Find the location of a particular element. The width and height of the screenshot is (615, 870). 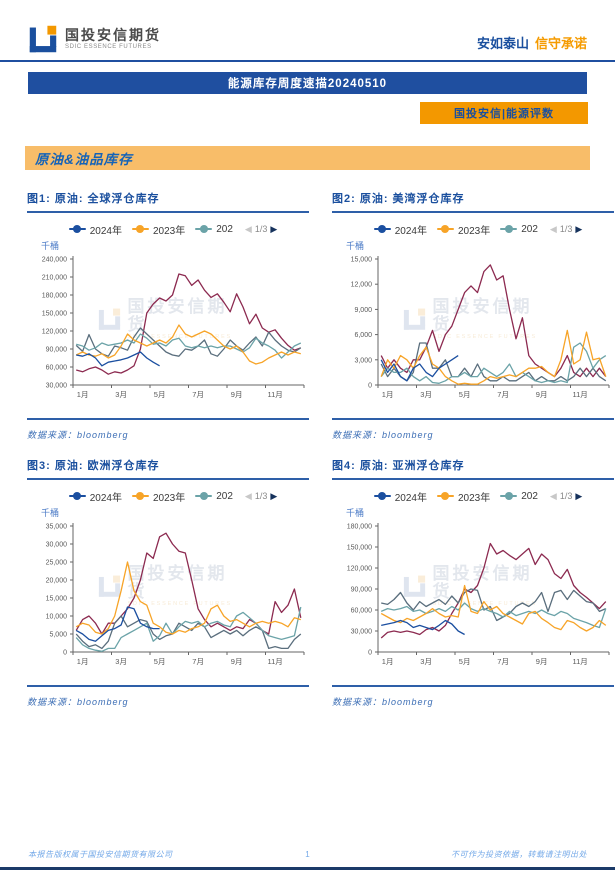

svg-text: 35,000 is located at coordinates (57, 527).